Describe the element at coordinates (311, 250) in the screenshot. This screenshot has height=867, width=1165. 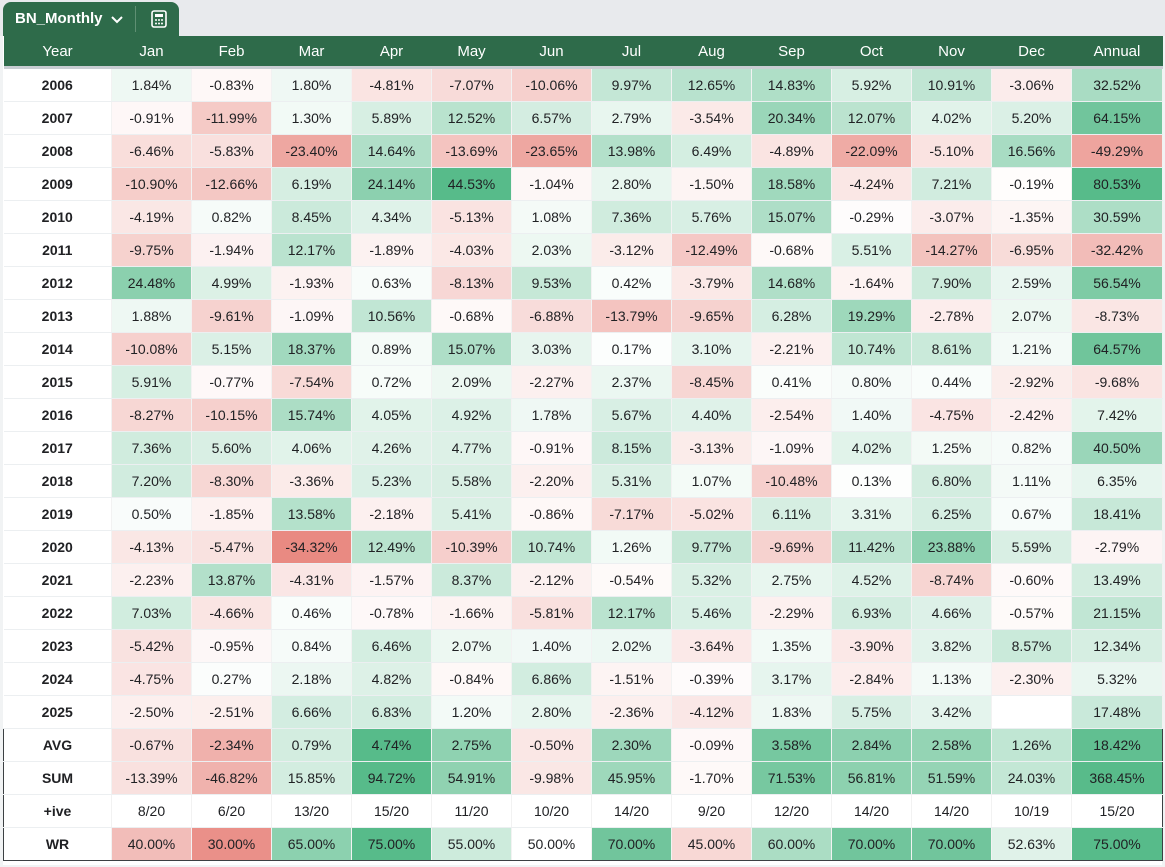
I see `monthly-return-cell: 12.17%` at that location.